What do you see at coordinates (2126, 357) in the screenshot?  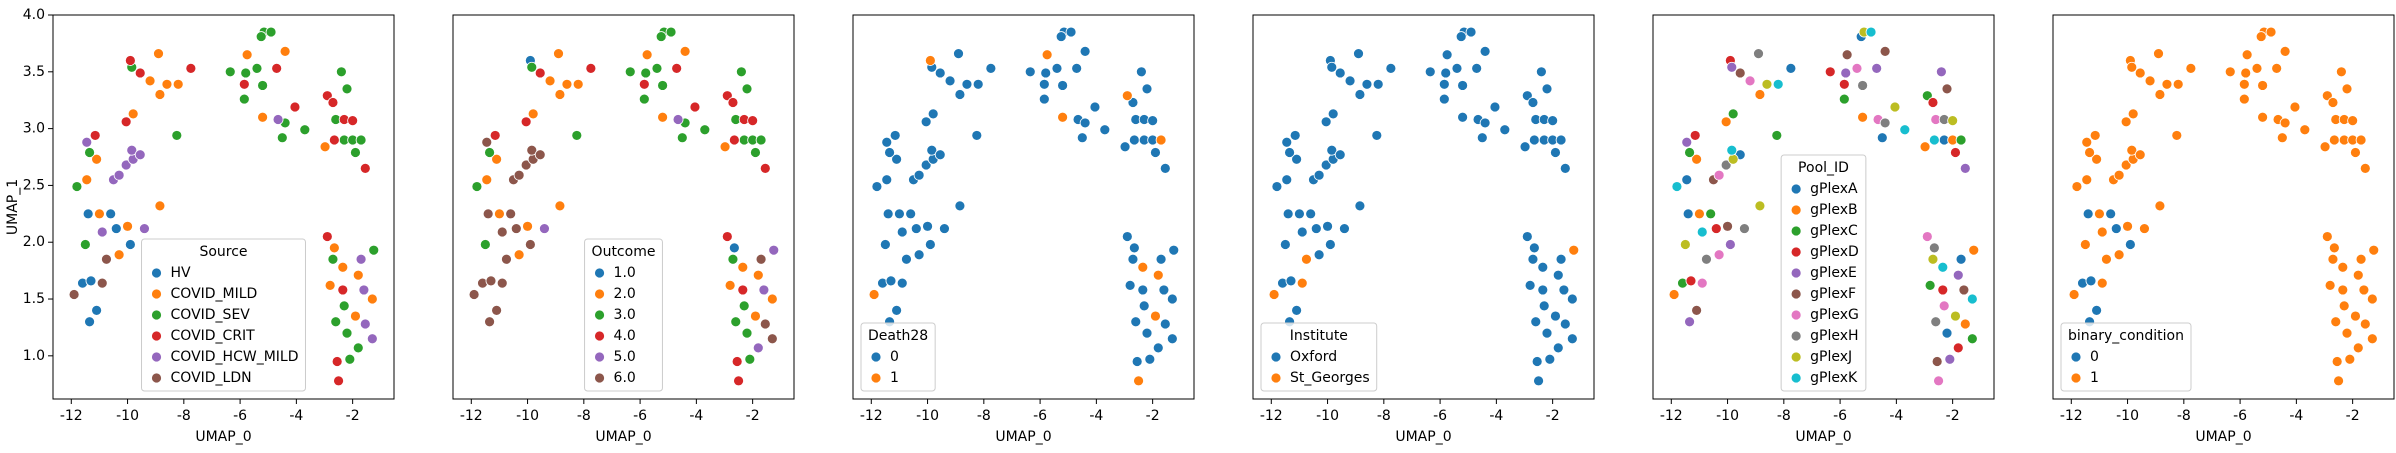 I see `legend: binary_condition 0 1` at bounding box center [2126, 357].